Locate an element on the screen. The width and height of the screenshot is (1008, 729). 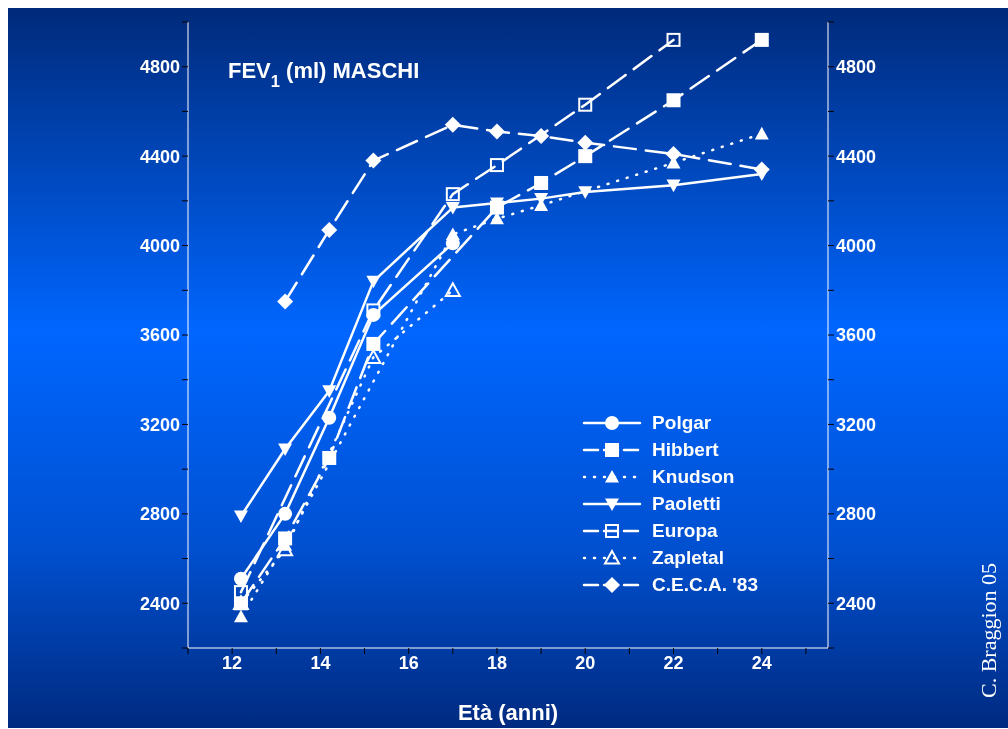
y-tick-label: 2800 is located at coordinates (159, 514).